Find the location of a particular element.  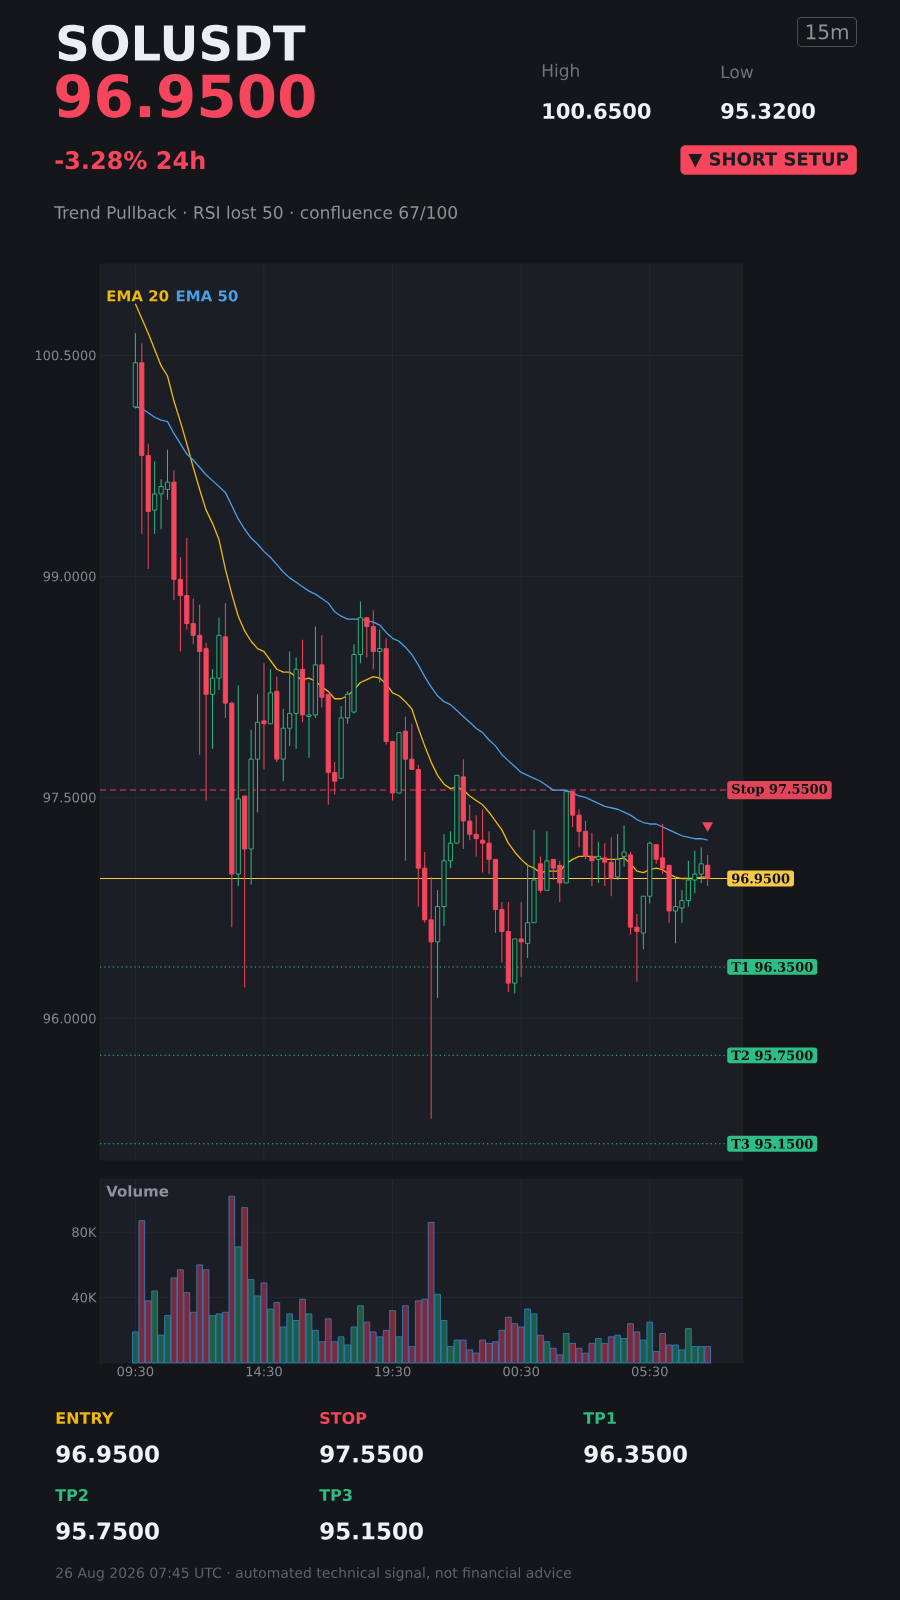

x-tick-label: 09:30 is located at coordinates (135, 1371).